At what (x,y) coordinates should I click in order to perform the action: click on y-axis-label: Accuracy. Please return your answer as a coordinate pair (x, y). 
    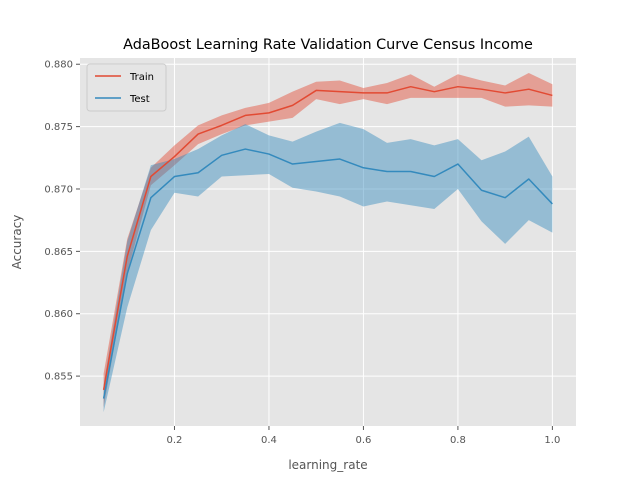
    Looking at the image, I should click on (17, 242).